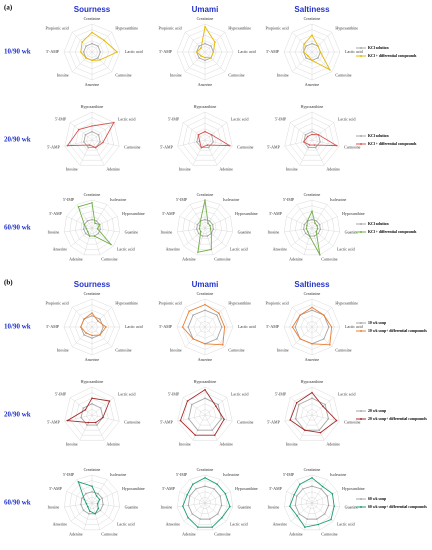 This screenshot has width=432, height=550. Describe the element at coordinates (17, 327) in the screenshot. I see `row-label: 10/90 wk` at that location.